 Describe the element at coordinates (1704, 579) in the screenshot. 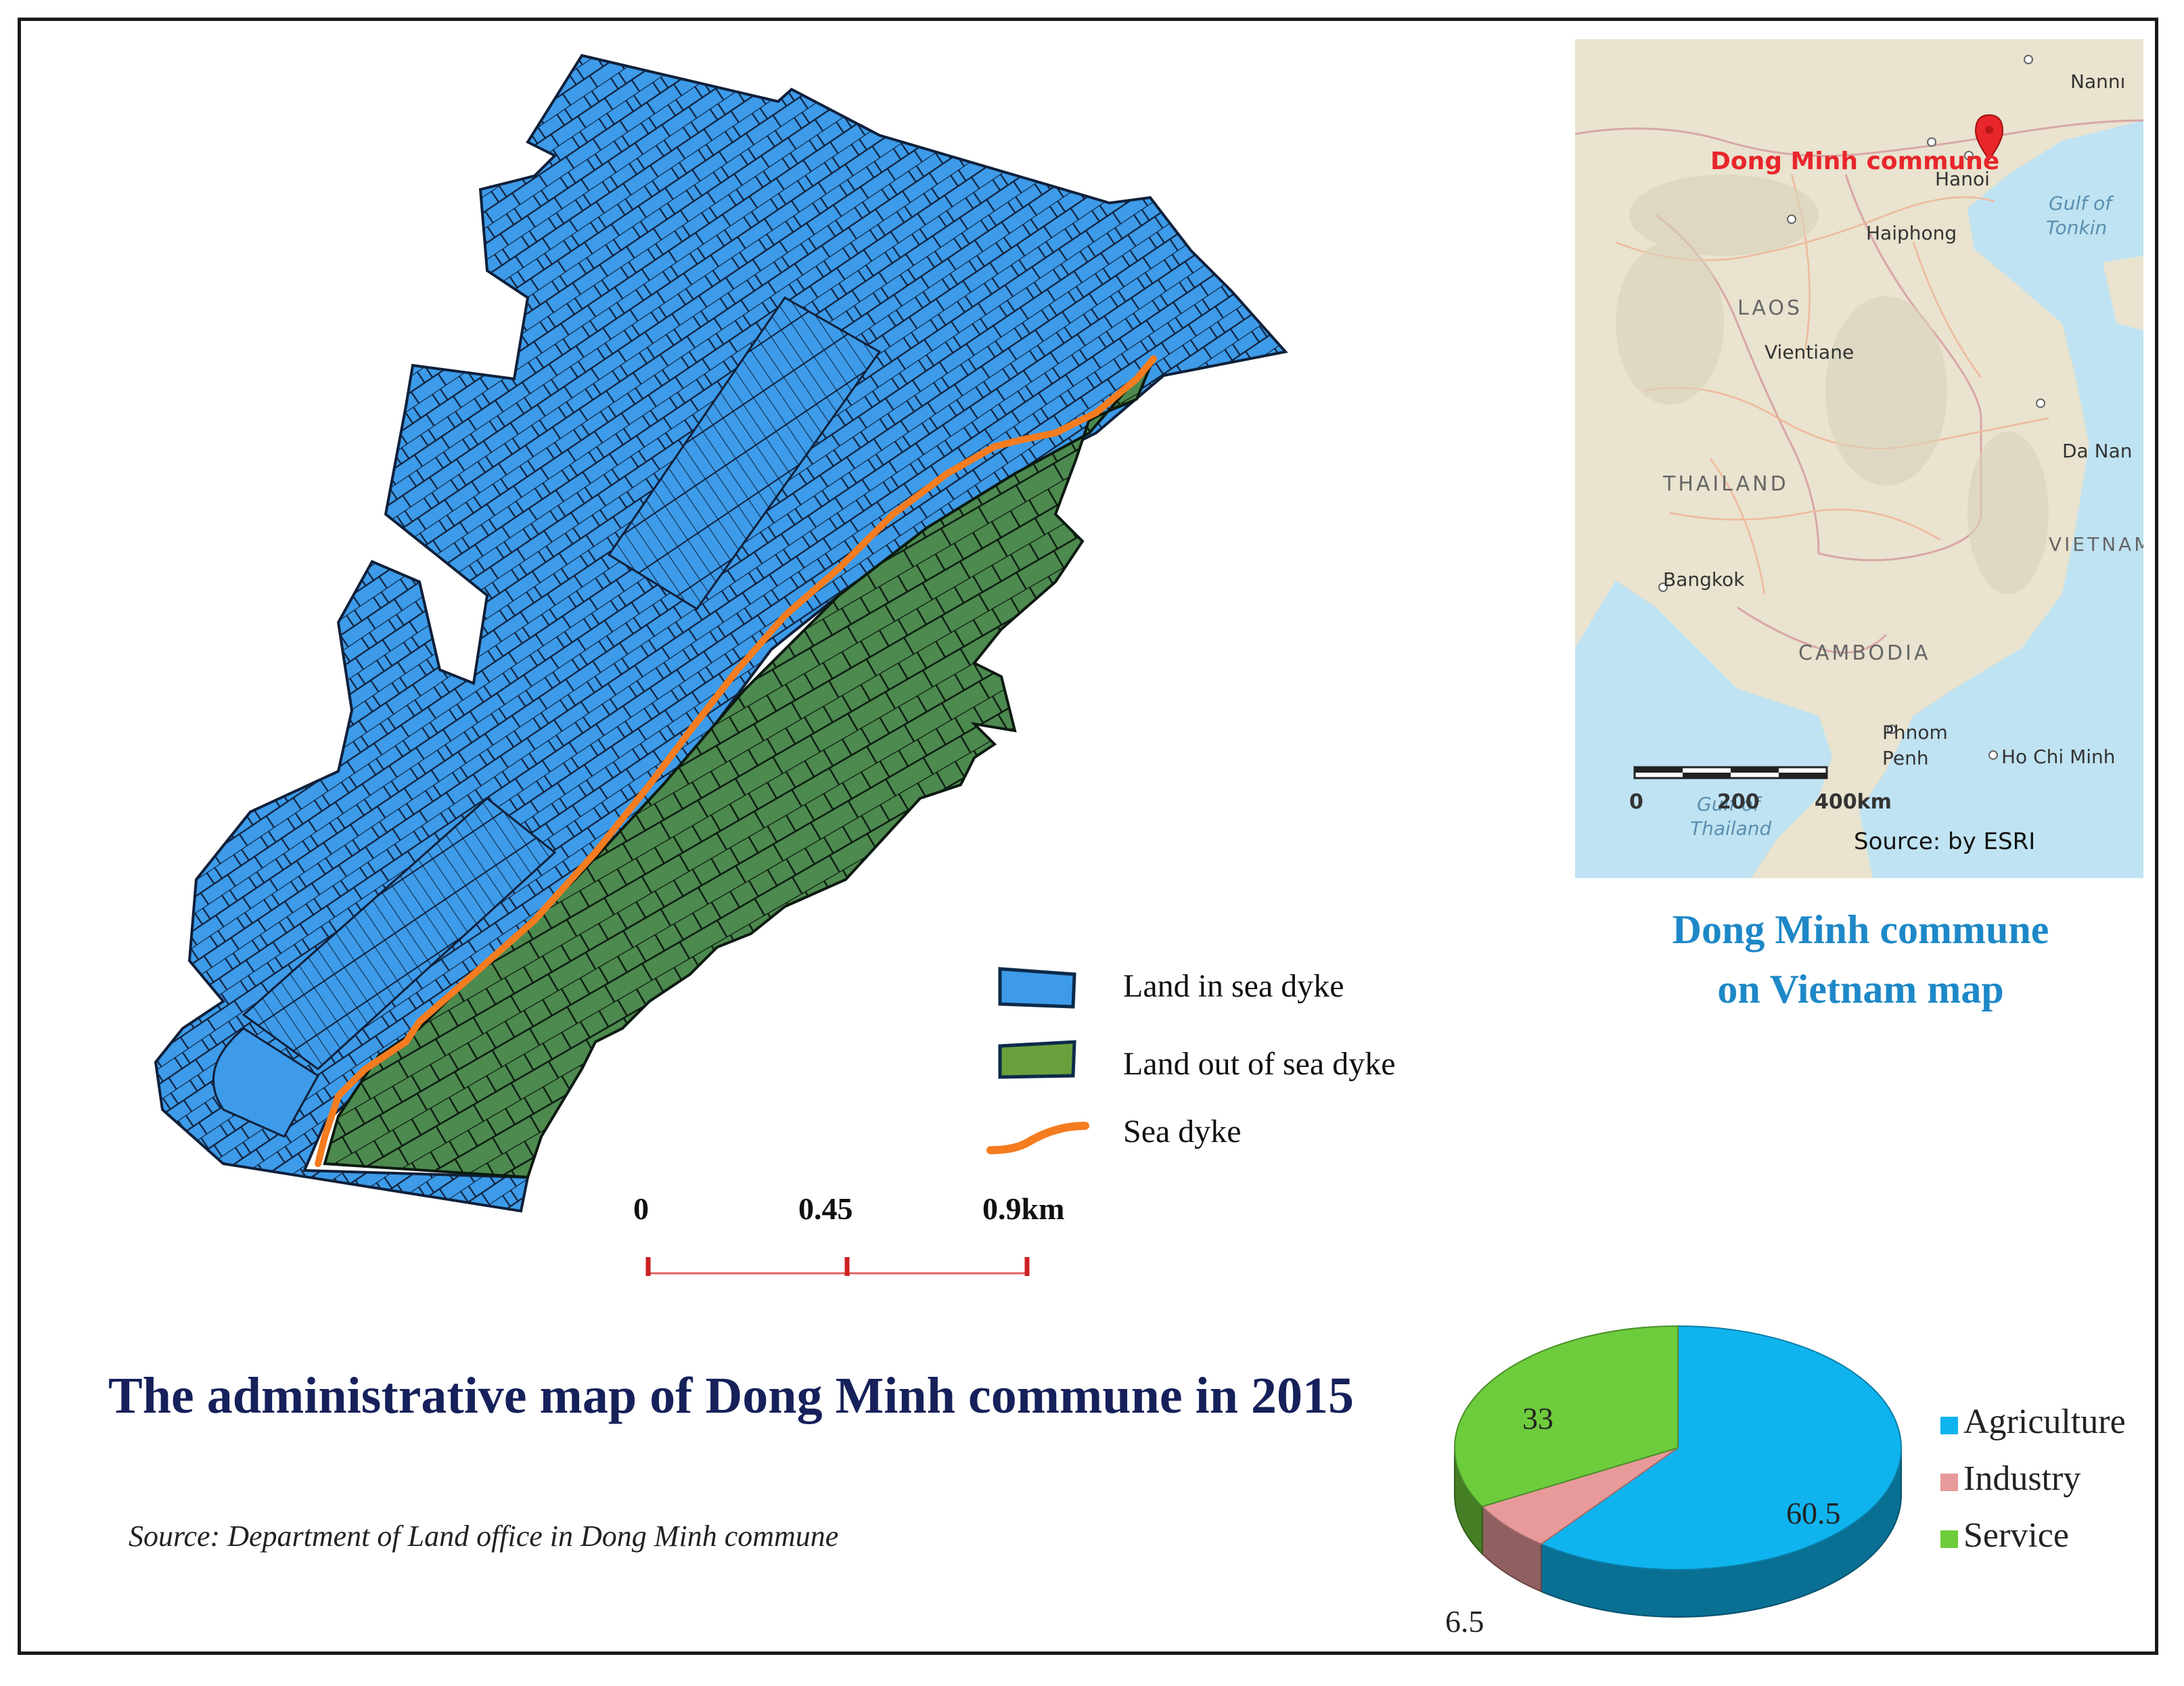

I see `place-label-bangkok: Bangkok` at that location.